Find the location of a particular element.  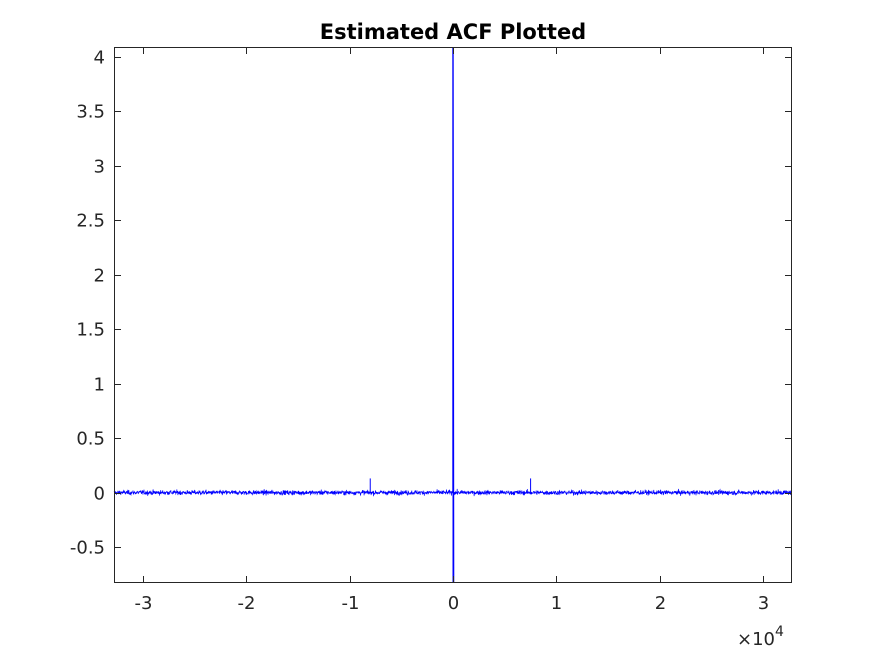

y-tick-label: 2 is located at coordinates (99, 276).